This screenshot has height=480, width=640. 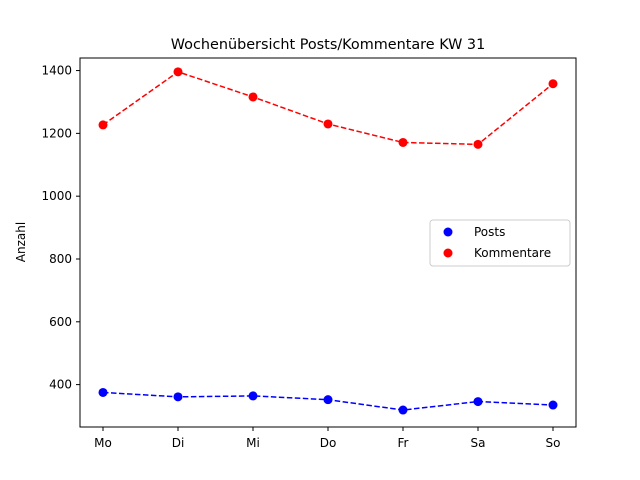 I want to click on x-tick-label: Do, so click(x=328, y=443).